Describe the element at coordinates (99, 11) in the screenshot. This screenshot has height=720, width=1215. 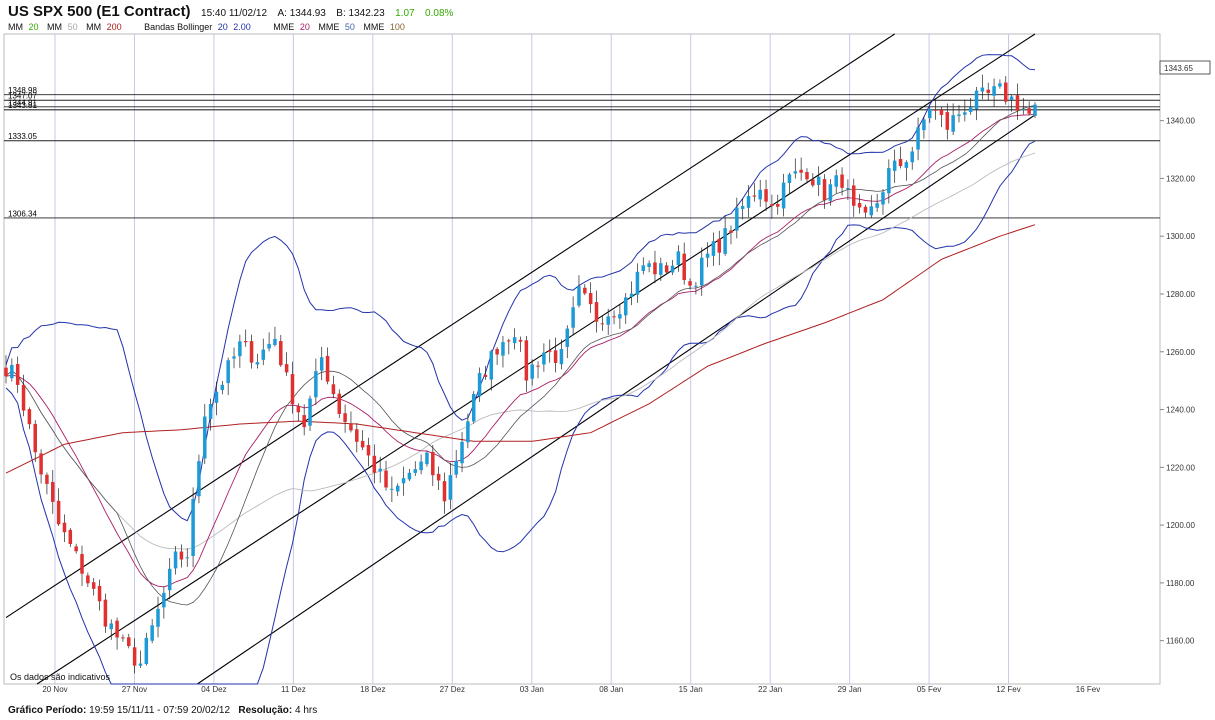
I see `instrument-title: US SPX 500 (E1 Contract)` at that location.